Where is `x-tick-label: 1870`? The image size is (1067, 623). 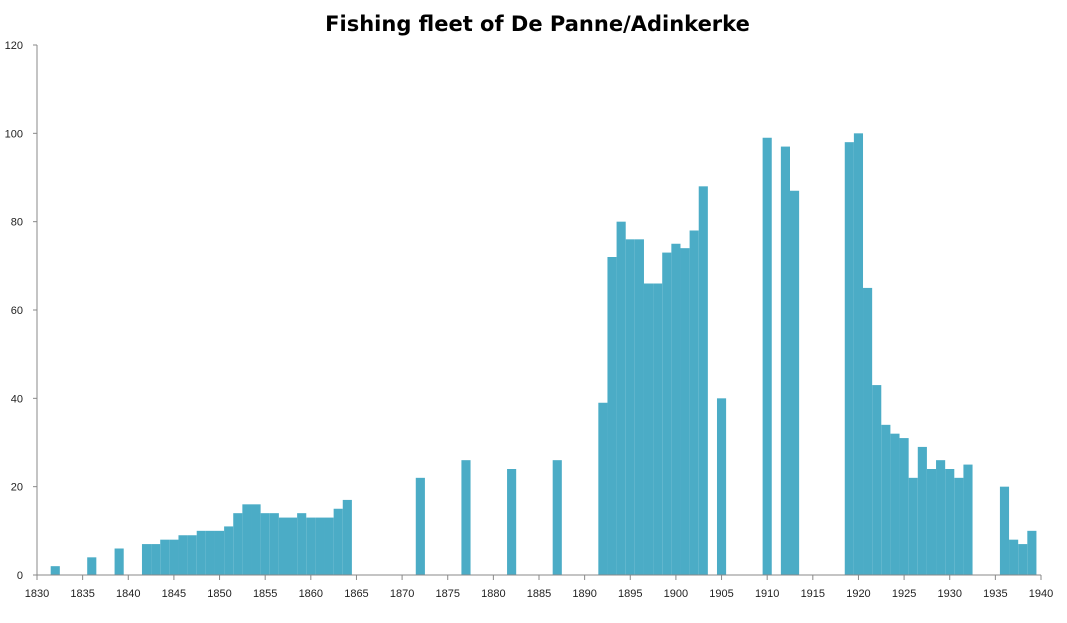 x-tick-label: 1870 is located at coordinates (402, 594).